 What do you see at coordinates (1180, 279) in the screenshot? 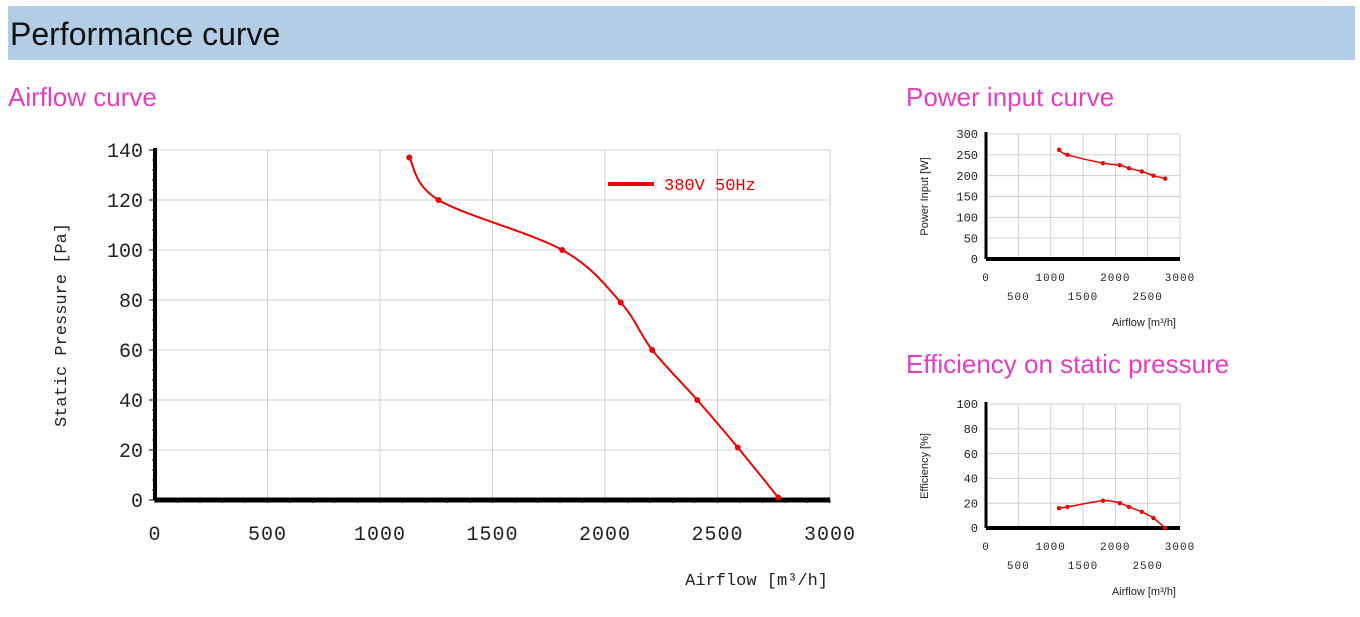
I see `power-x-tick-label: 3000` at bounding box center [1180, 279].